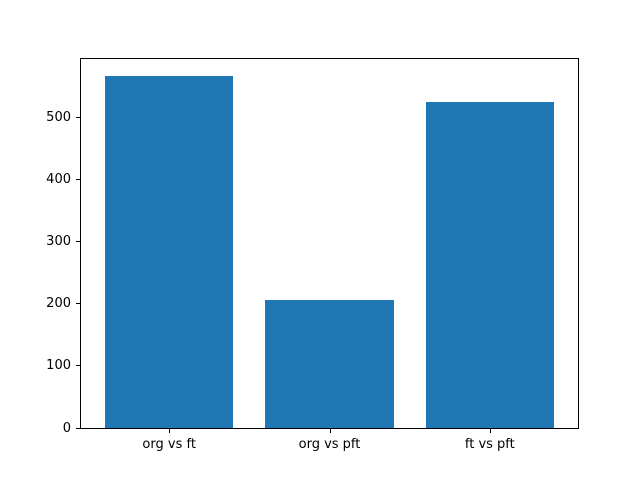  Describe the element at coordinates (58, 180) in the screenshot. I see `y-tick-label: 400` at that location.